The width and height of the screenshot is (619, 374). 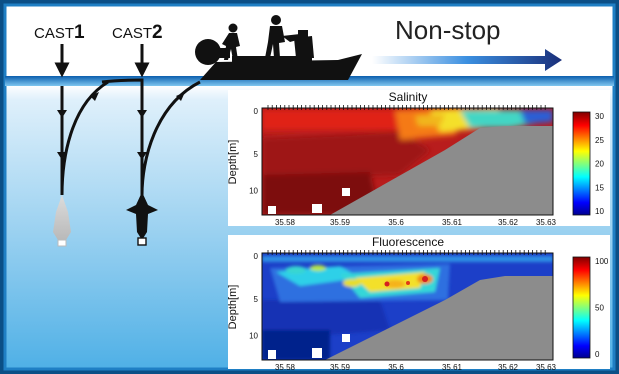 I want to click on sal-xtick-label: 35.61, so click(x=452, y=222).